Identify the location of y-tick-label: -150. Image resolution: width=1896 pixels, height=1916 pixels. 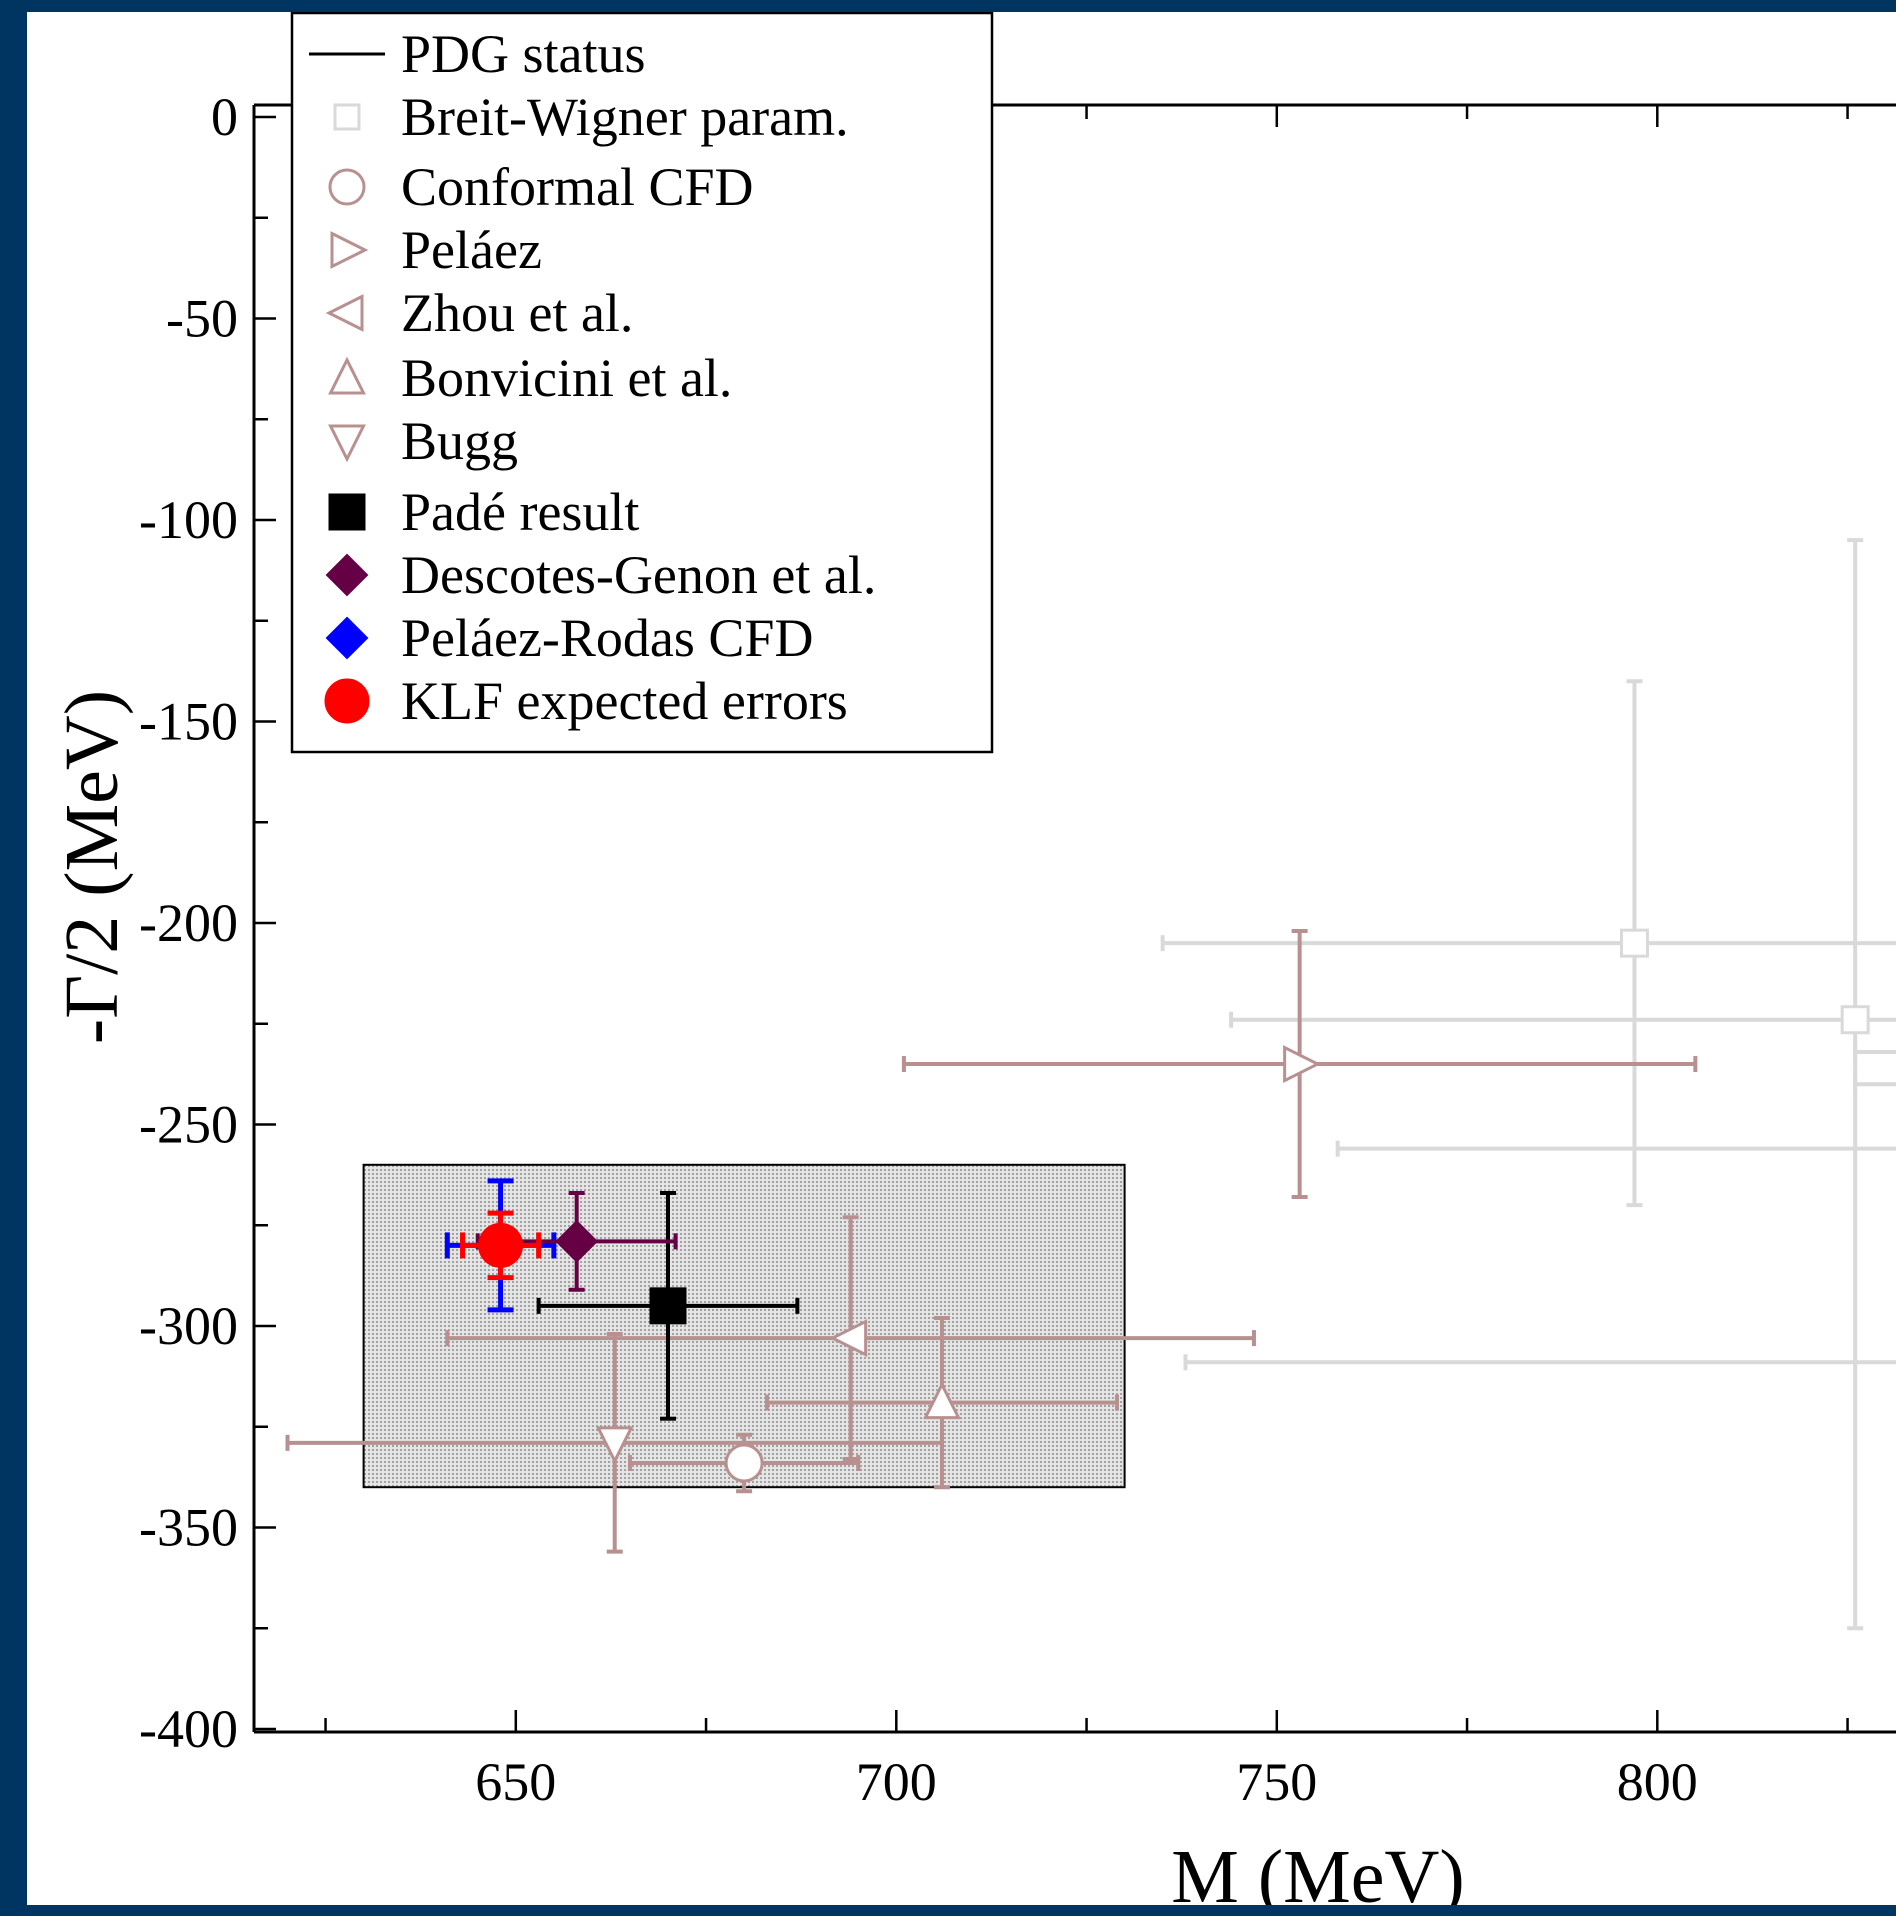
(188, 722).